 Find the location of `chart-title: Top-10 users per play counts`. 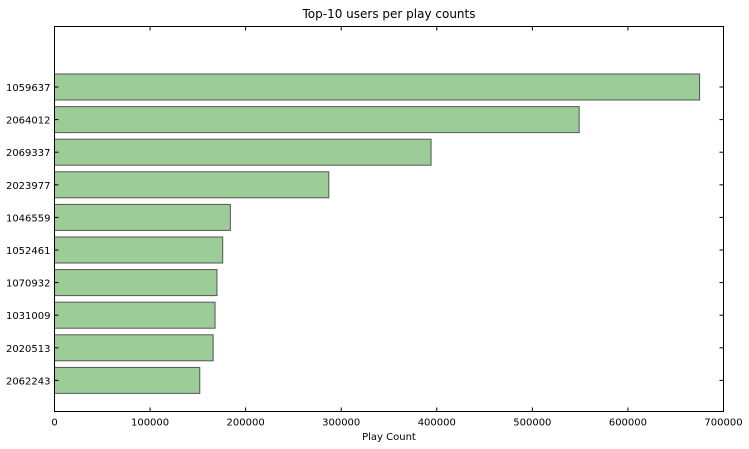

chart-title: Top-10 users per play counts is located at coordinates (389, 14).